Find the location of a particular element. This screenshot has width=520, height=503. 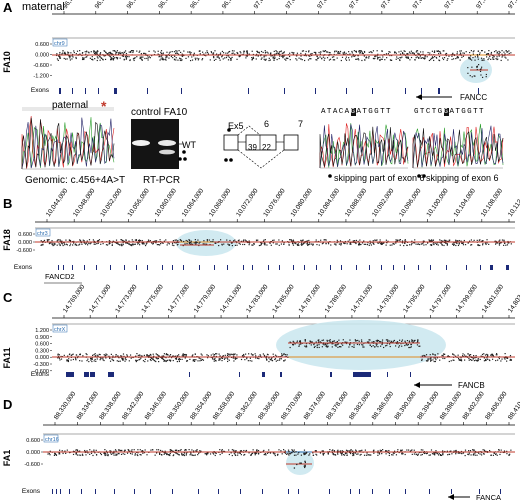

skip-chromatogram-2-trace is located at coordinates (458, 148).